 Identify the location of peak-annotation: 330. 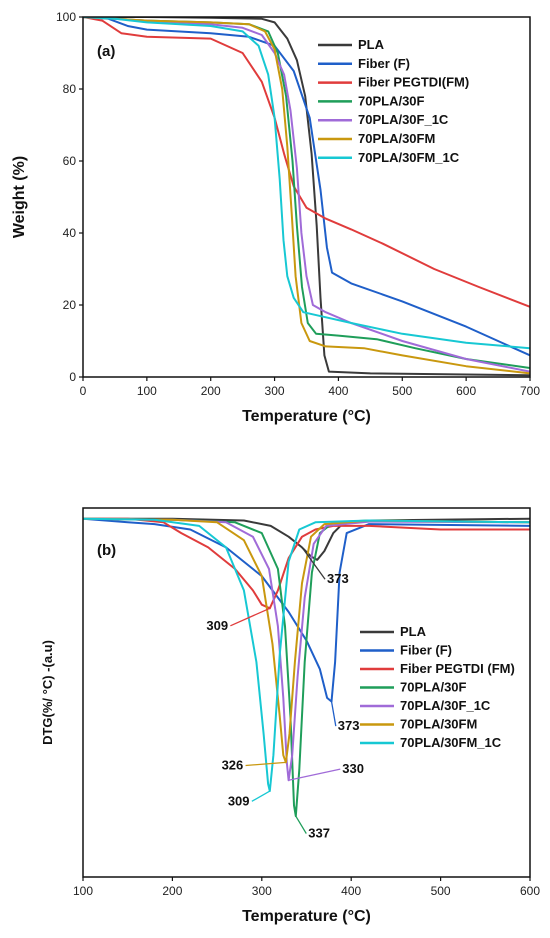
(353, 768).